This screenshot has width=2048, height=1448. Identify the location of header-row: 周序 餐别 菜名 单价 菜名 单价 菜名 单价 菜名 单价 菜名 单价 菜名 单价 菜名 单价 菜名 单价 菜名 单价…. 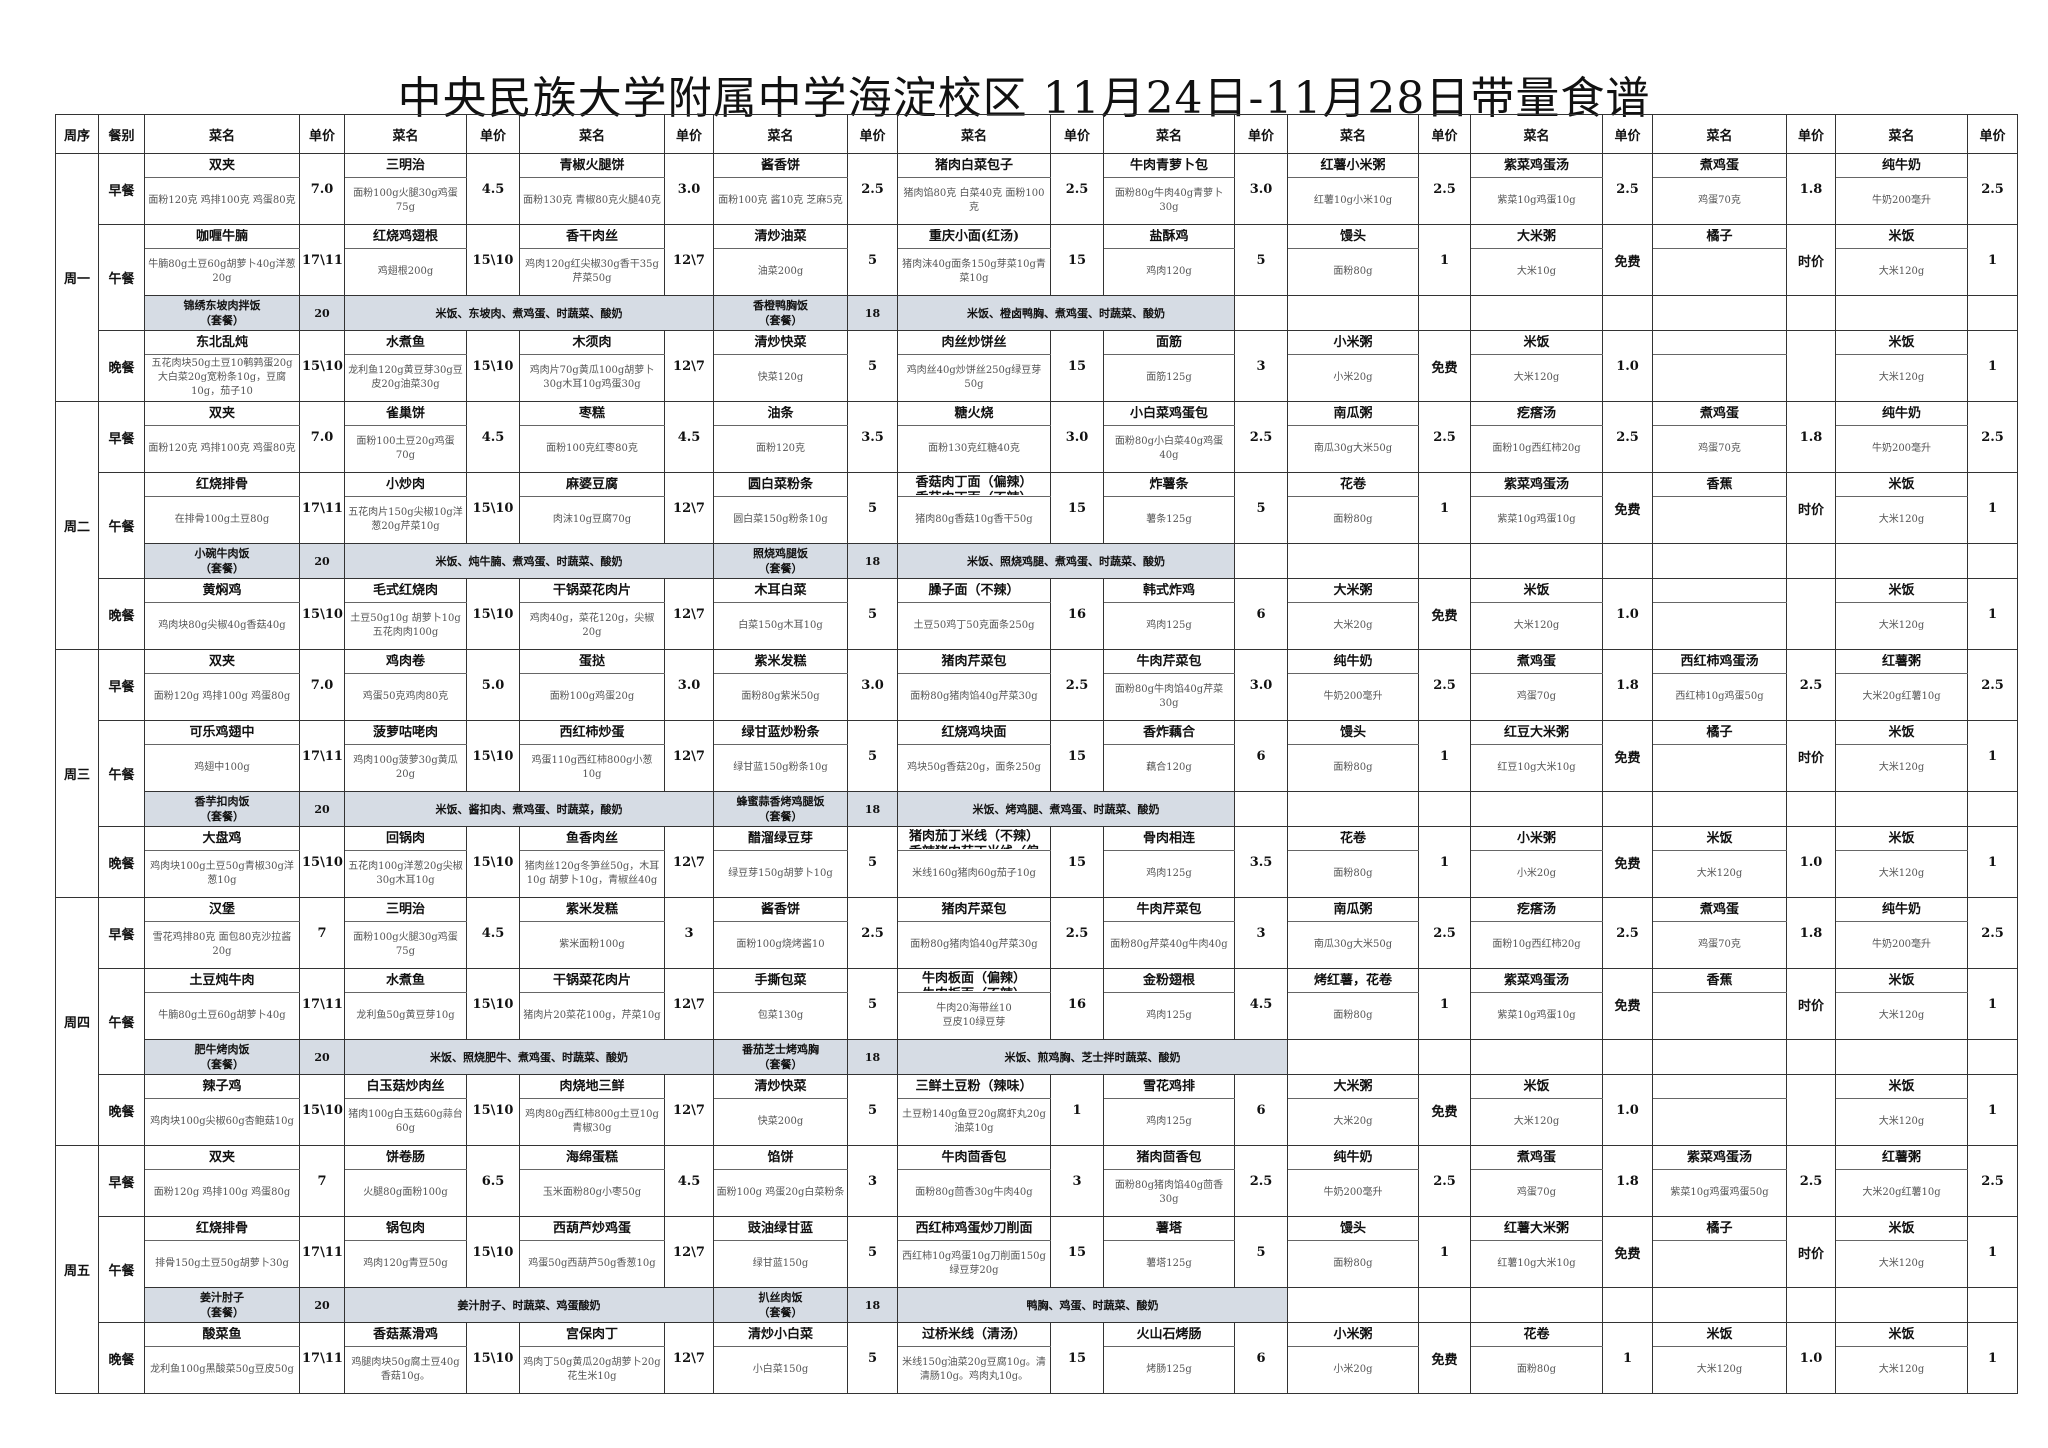
(1036, 134).